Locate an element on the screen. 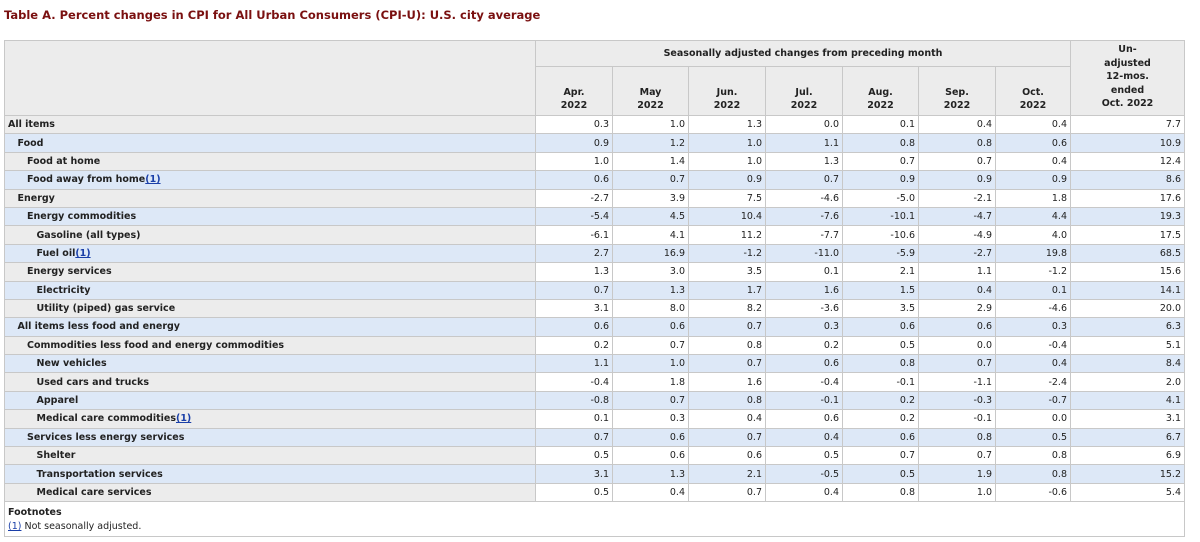 The width and height of the screenshot is (1200, 542). table-row: Apparel -0.8 0.7 0.8 -0.1 0.2 -0.3 -0.7 4.1 is located at coordinates (594, 400).